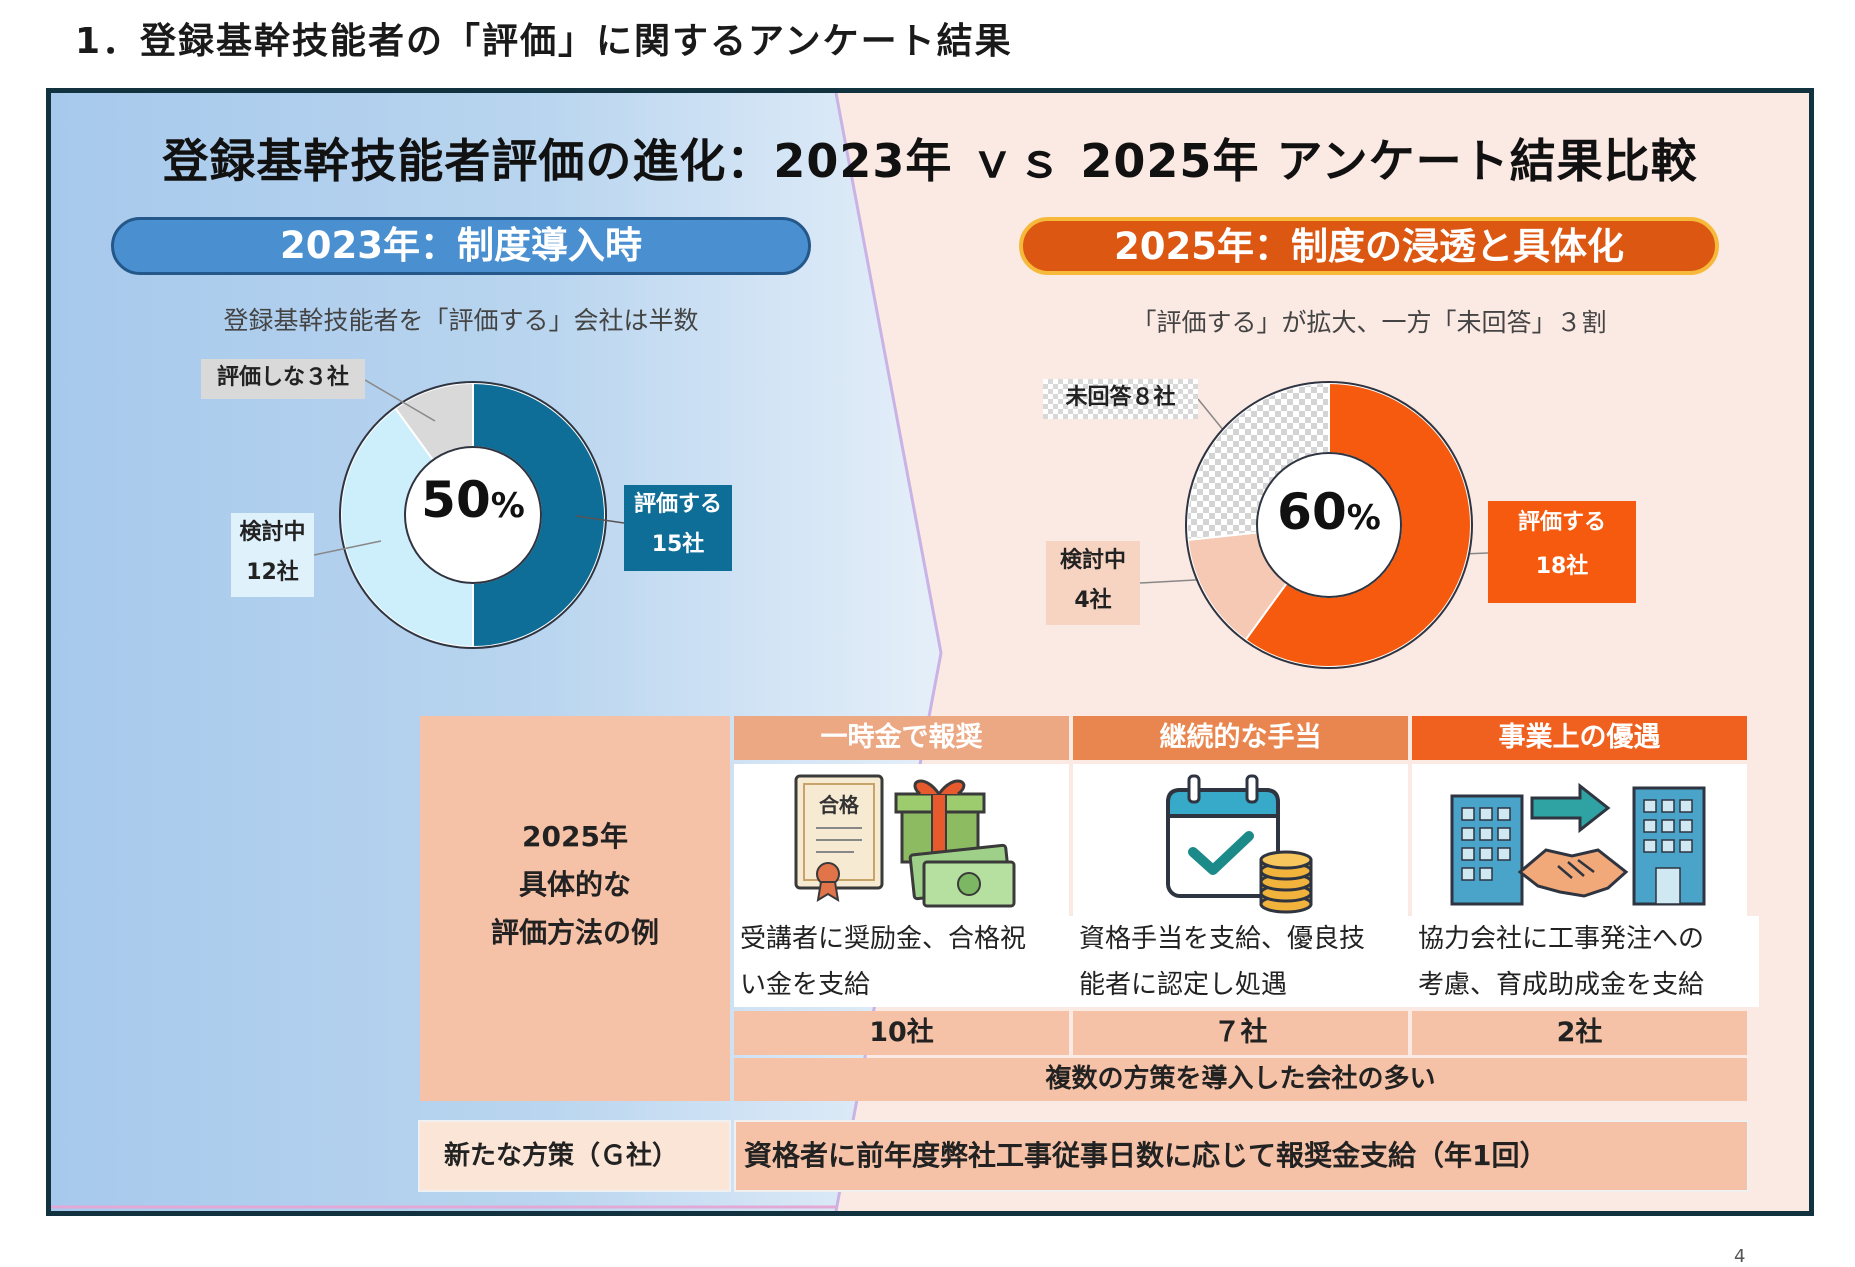 The width and height of the screenshot is (1855, 1267). Describe the element at coordinates (905, 841) in the screenshot. I see `certificate-gift-money-art: 合格` at that location.